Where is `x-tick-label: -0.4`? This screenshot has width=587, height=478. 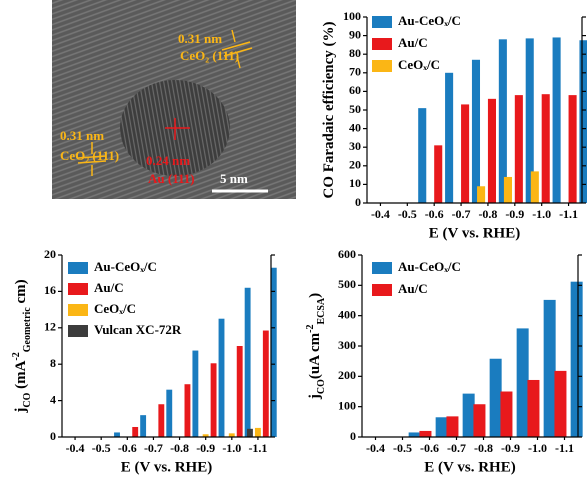
x-tick-label: -0.4 is located at coordinates (380, 214).